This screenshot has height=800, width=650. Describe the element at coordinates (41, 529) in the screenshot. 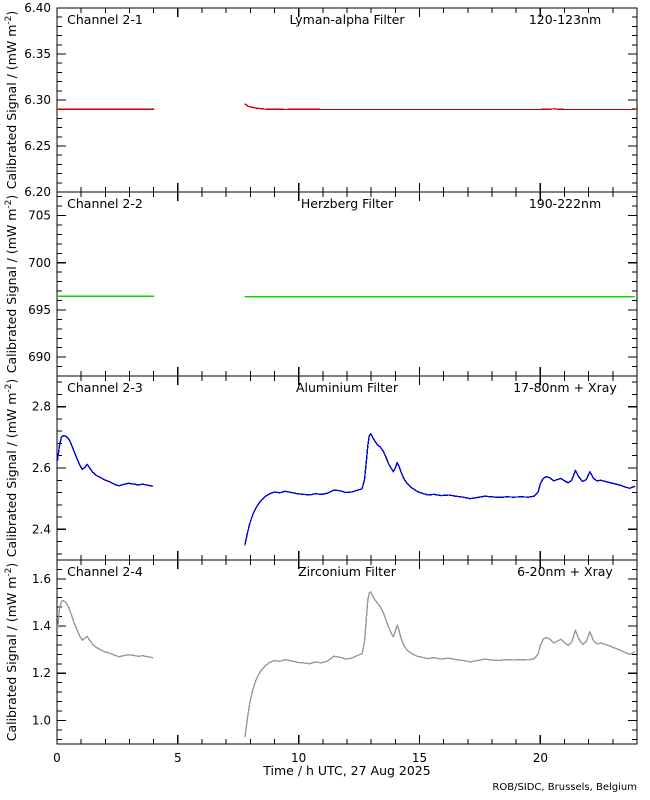

I see `y-tick-label: 2.4` at that location.